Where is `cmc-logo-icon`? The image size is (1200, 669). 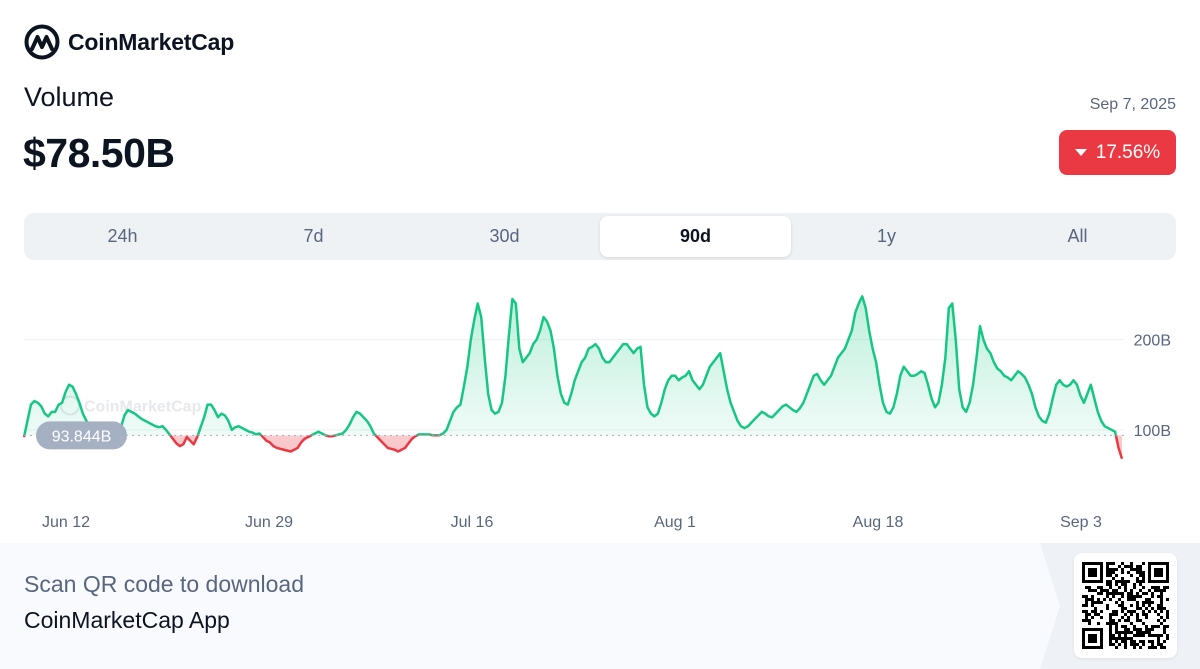
cmc-logo-icon is located at coordinates (42, 42).